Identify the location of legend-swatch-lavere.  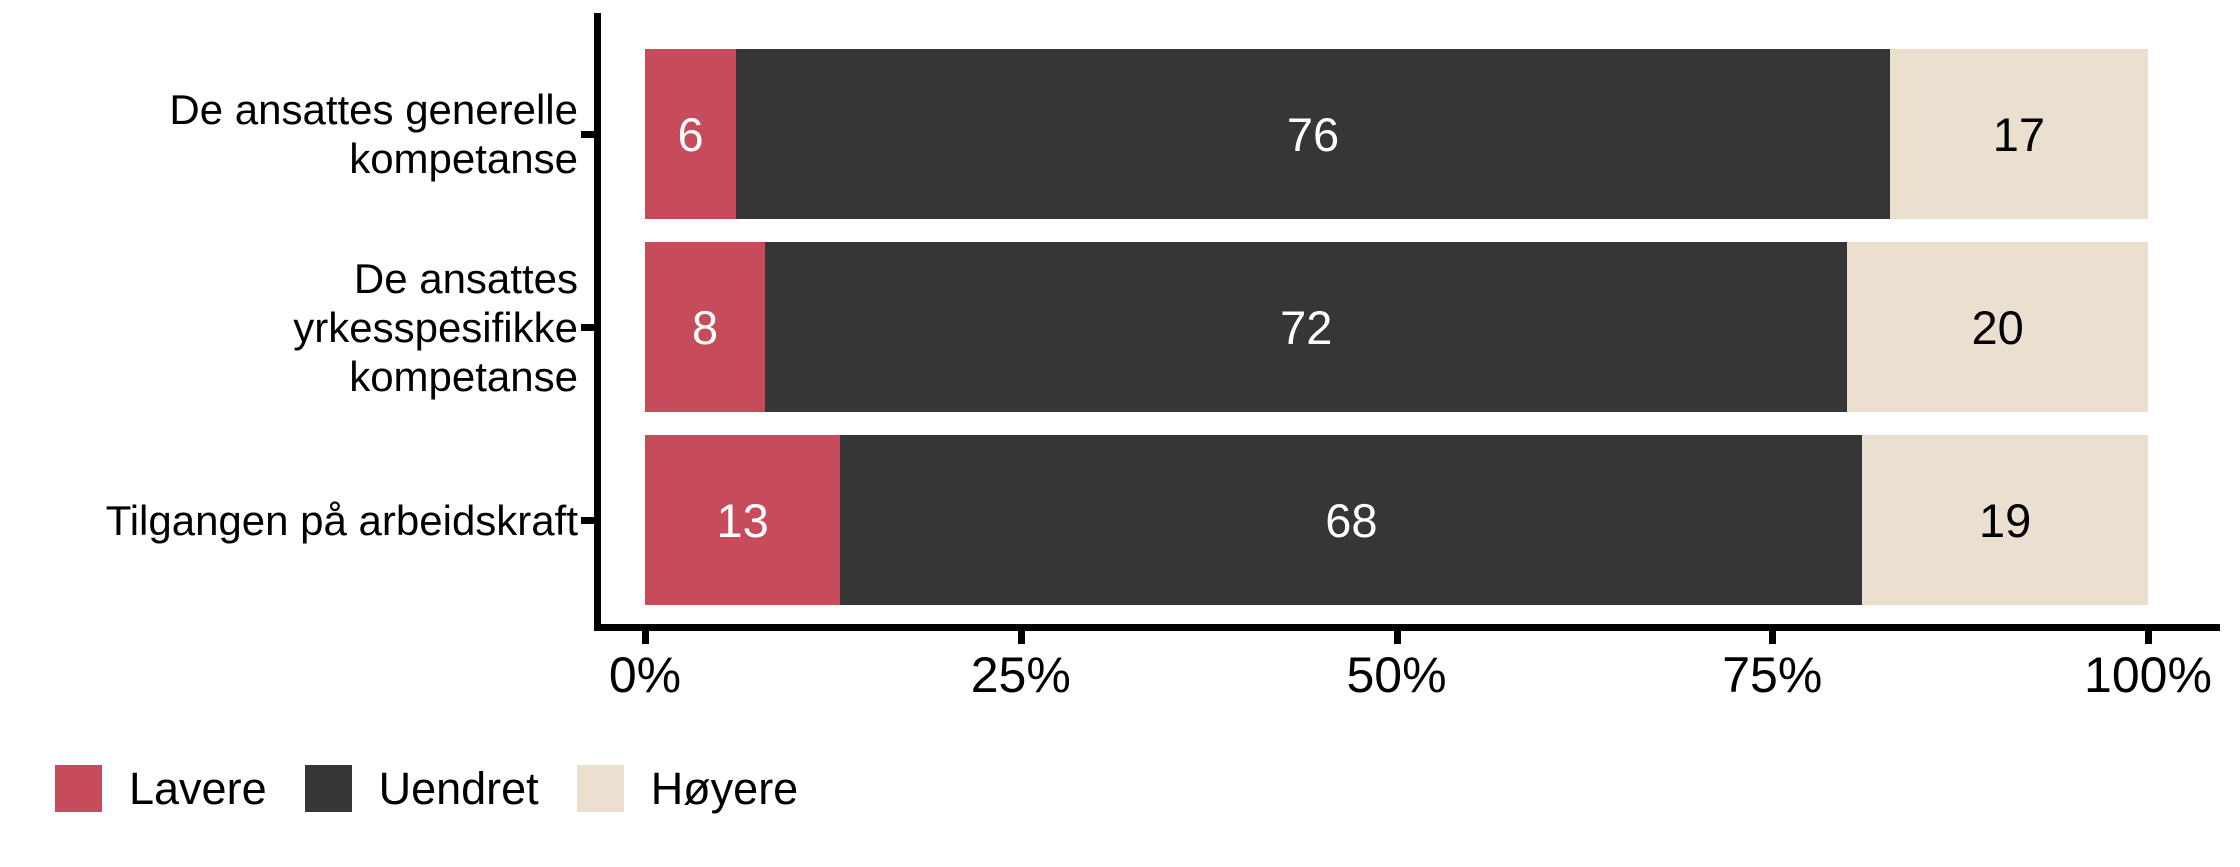
(78, 788).